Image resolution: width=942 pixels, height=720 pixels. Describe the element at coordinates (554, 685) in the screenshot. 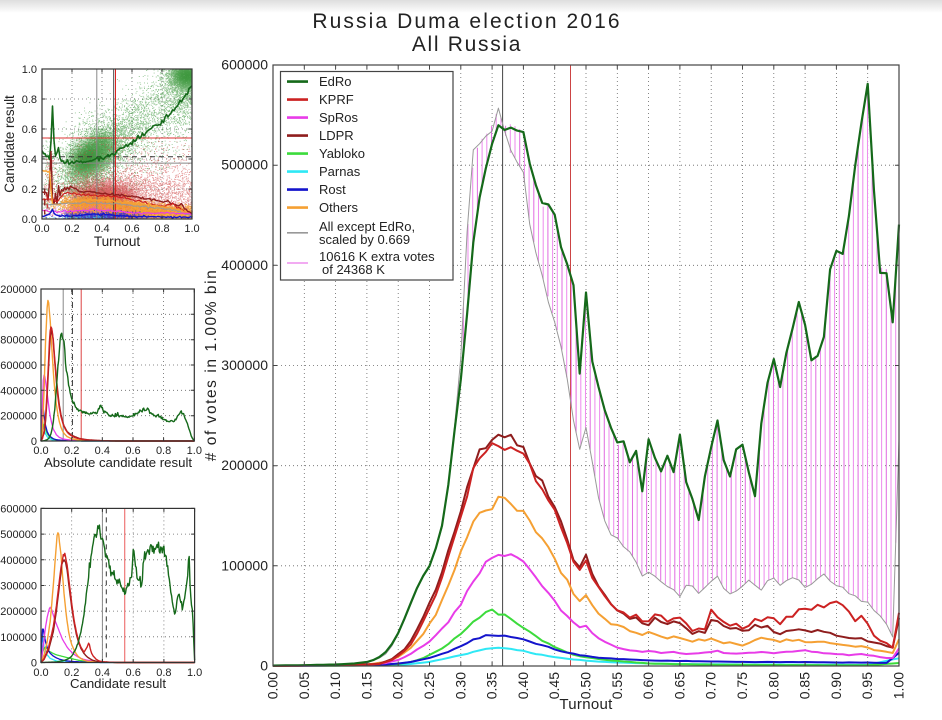

I see `svg-text: 0.45` at that location.